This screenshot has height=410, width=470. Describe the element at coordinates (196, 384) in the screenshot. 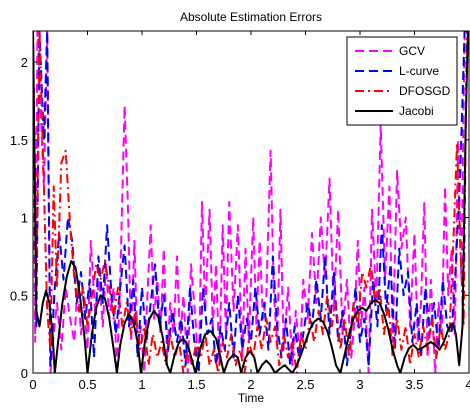

I see `x-tick-label: 1.5` at that location.